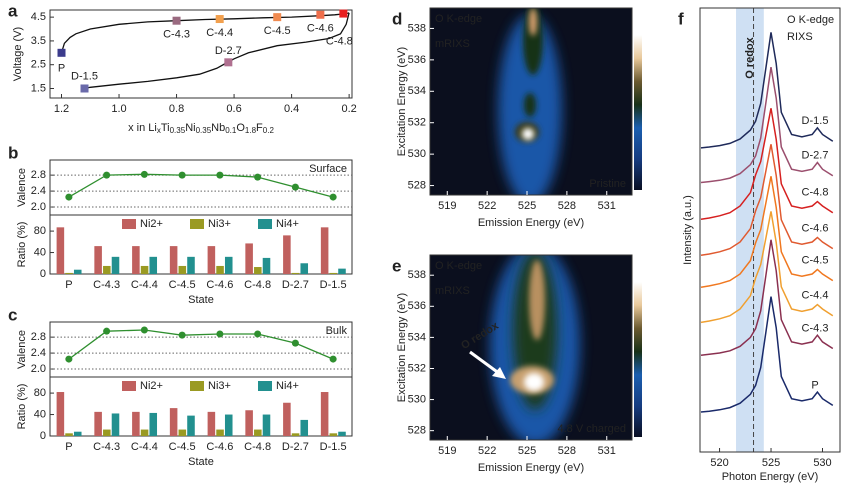  I want to click on x-tick-label: C-4.8, so click(257, 447).